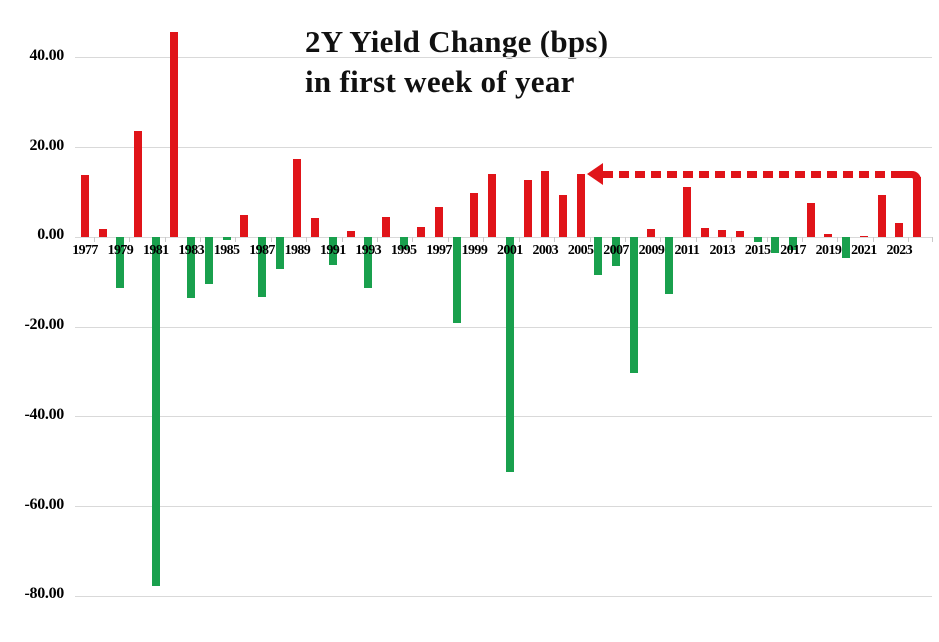  I want to click on bar-2005, so click(580, 206).